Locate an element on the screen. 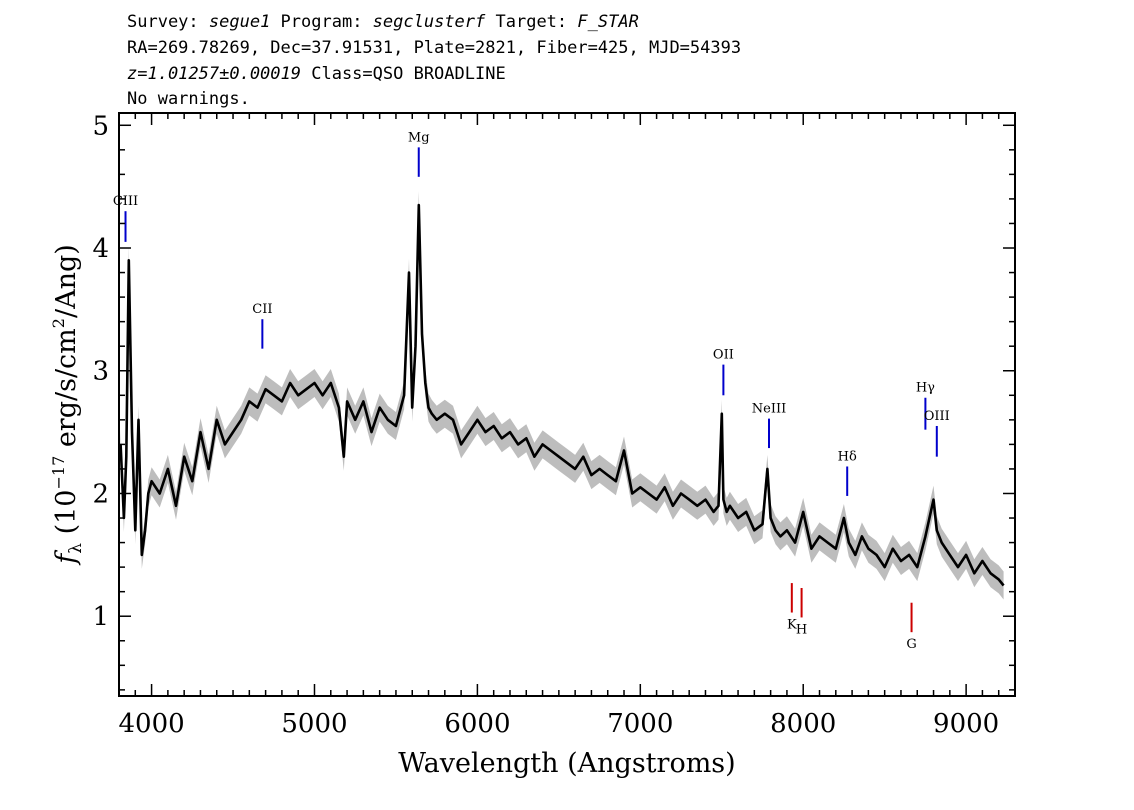  header-line-warnings: No warnings. is located at coordinates (188, 99).